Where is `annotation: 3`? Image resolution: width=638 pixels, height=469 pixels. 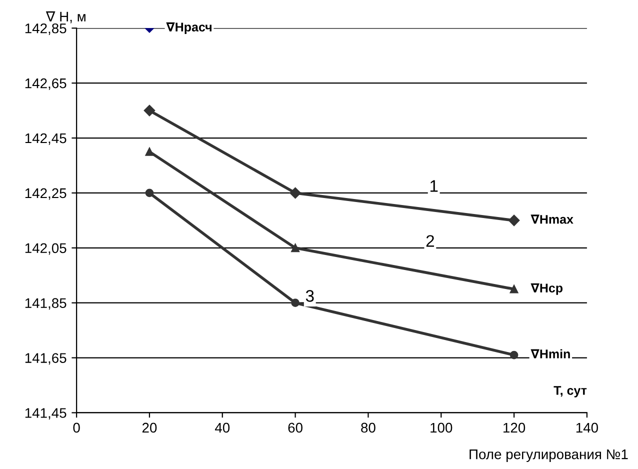
annotation: 3 is located at coordinates (310, 296).